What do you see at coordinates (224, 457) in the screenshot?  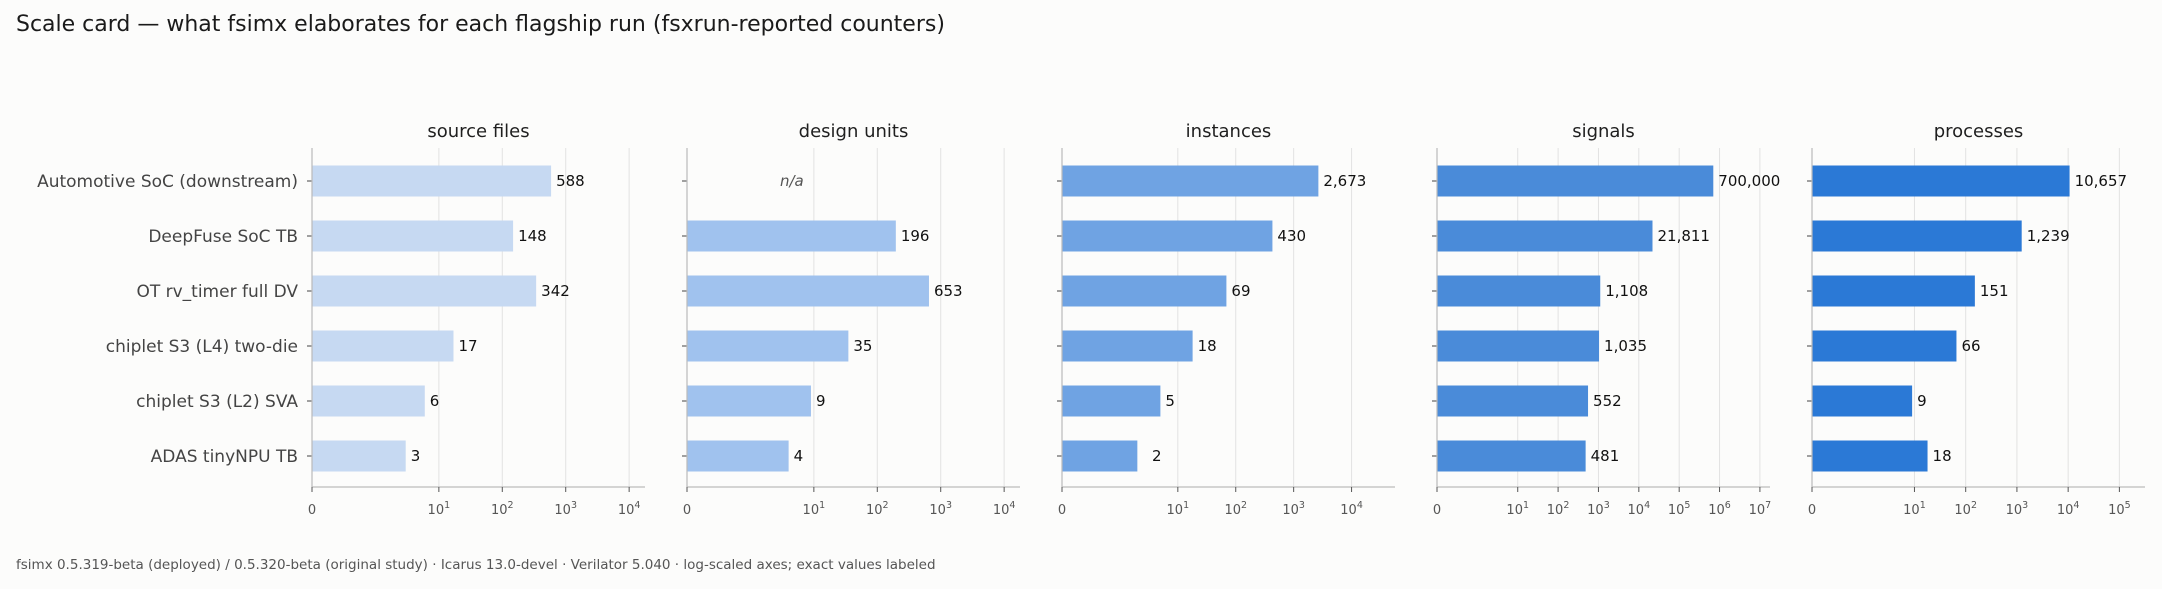 I see `category-label: ADAS tinyNPU TB` at bounding box center [224, 457].